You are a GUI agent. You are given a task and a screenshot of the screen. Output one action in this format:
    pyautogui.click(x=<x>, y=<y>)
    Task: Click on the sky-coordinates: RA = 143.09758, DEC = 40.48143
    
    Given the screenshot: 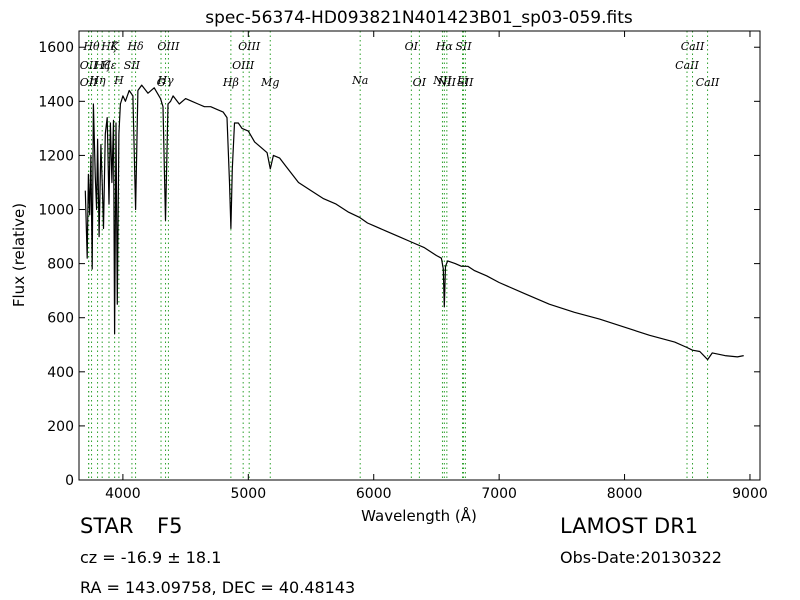 What is the action you would take?
    pyautogui.click(x=218, y=587)
    